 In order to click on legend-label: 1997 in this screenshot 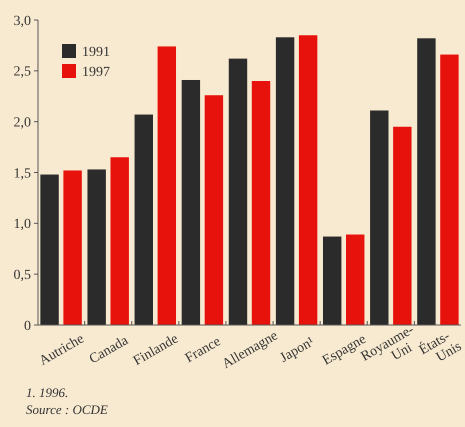, I will do `click(96, 72)`.